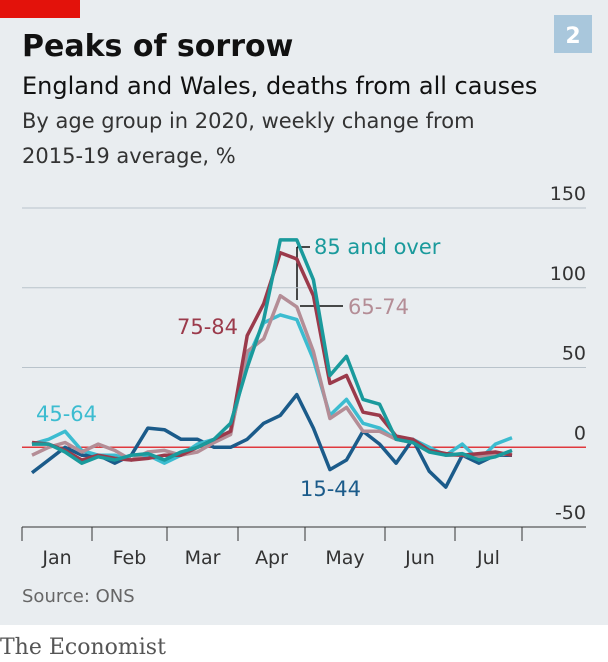 This screenshot has width=608, height=662. I want to click on series-label: 85 and over, so click(377, 247).